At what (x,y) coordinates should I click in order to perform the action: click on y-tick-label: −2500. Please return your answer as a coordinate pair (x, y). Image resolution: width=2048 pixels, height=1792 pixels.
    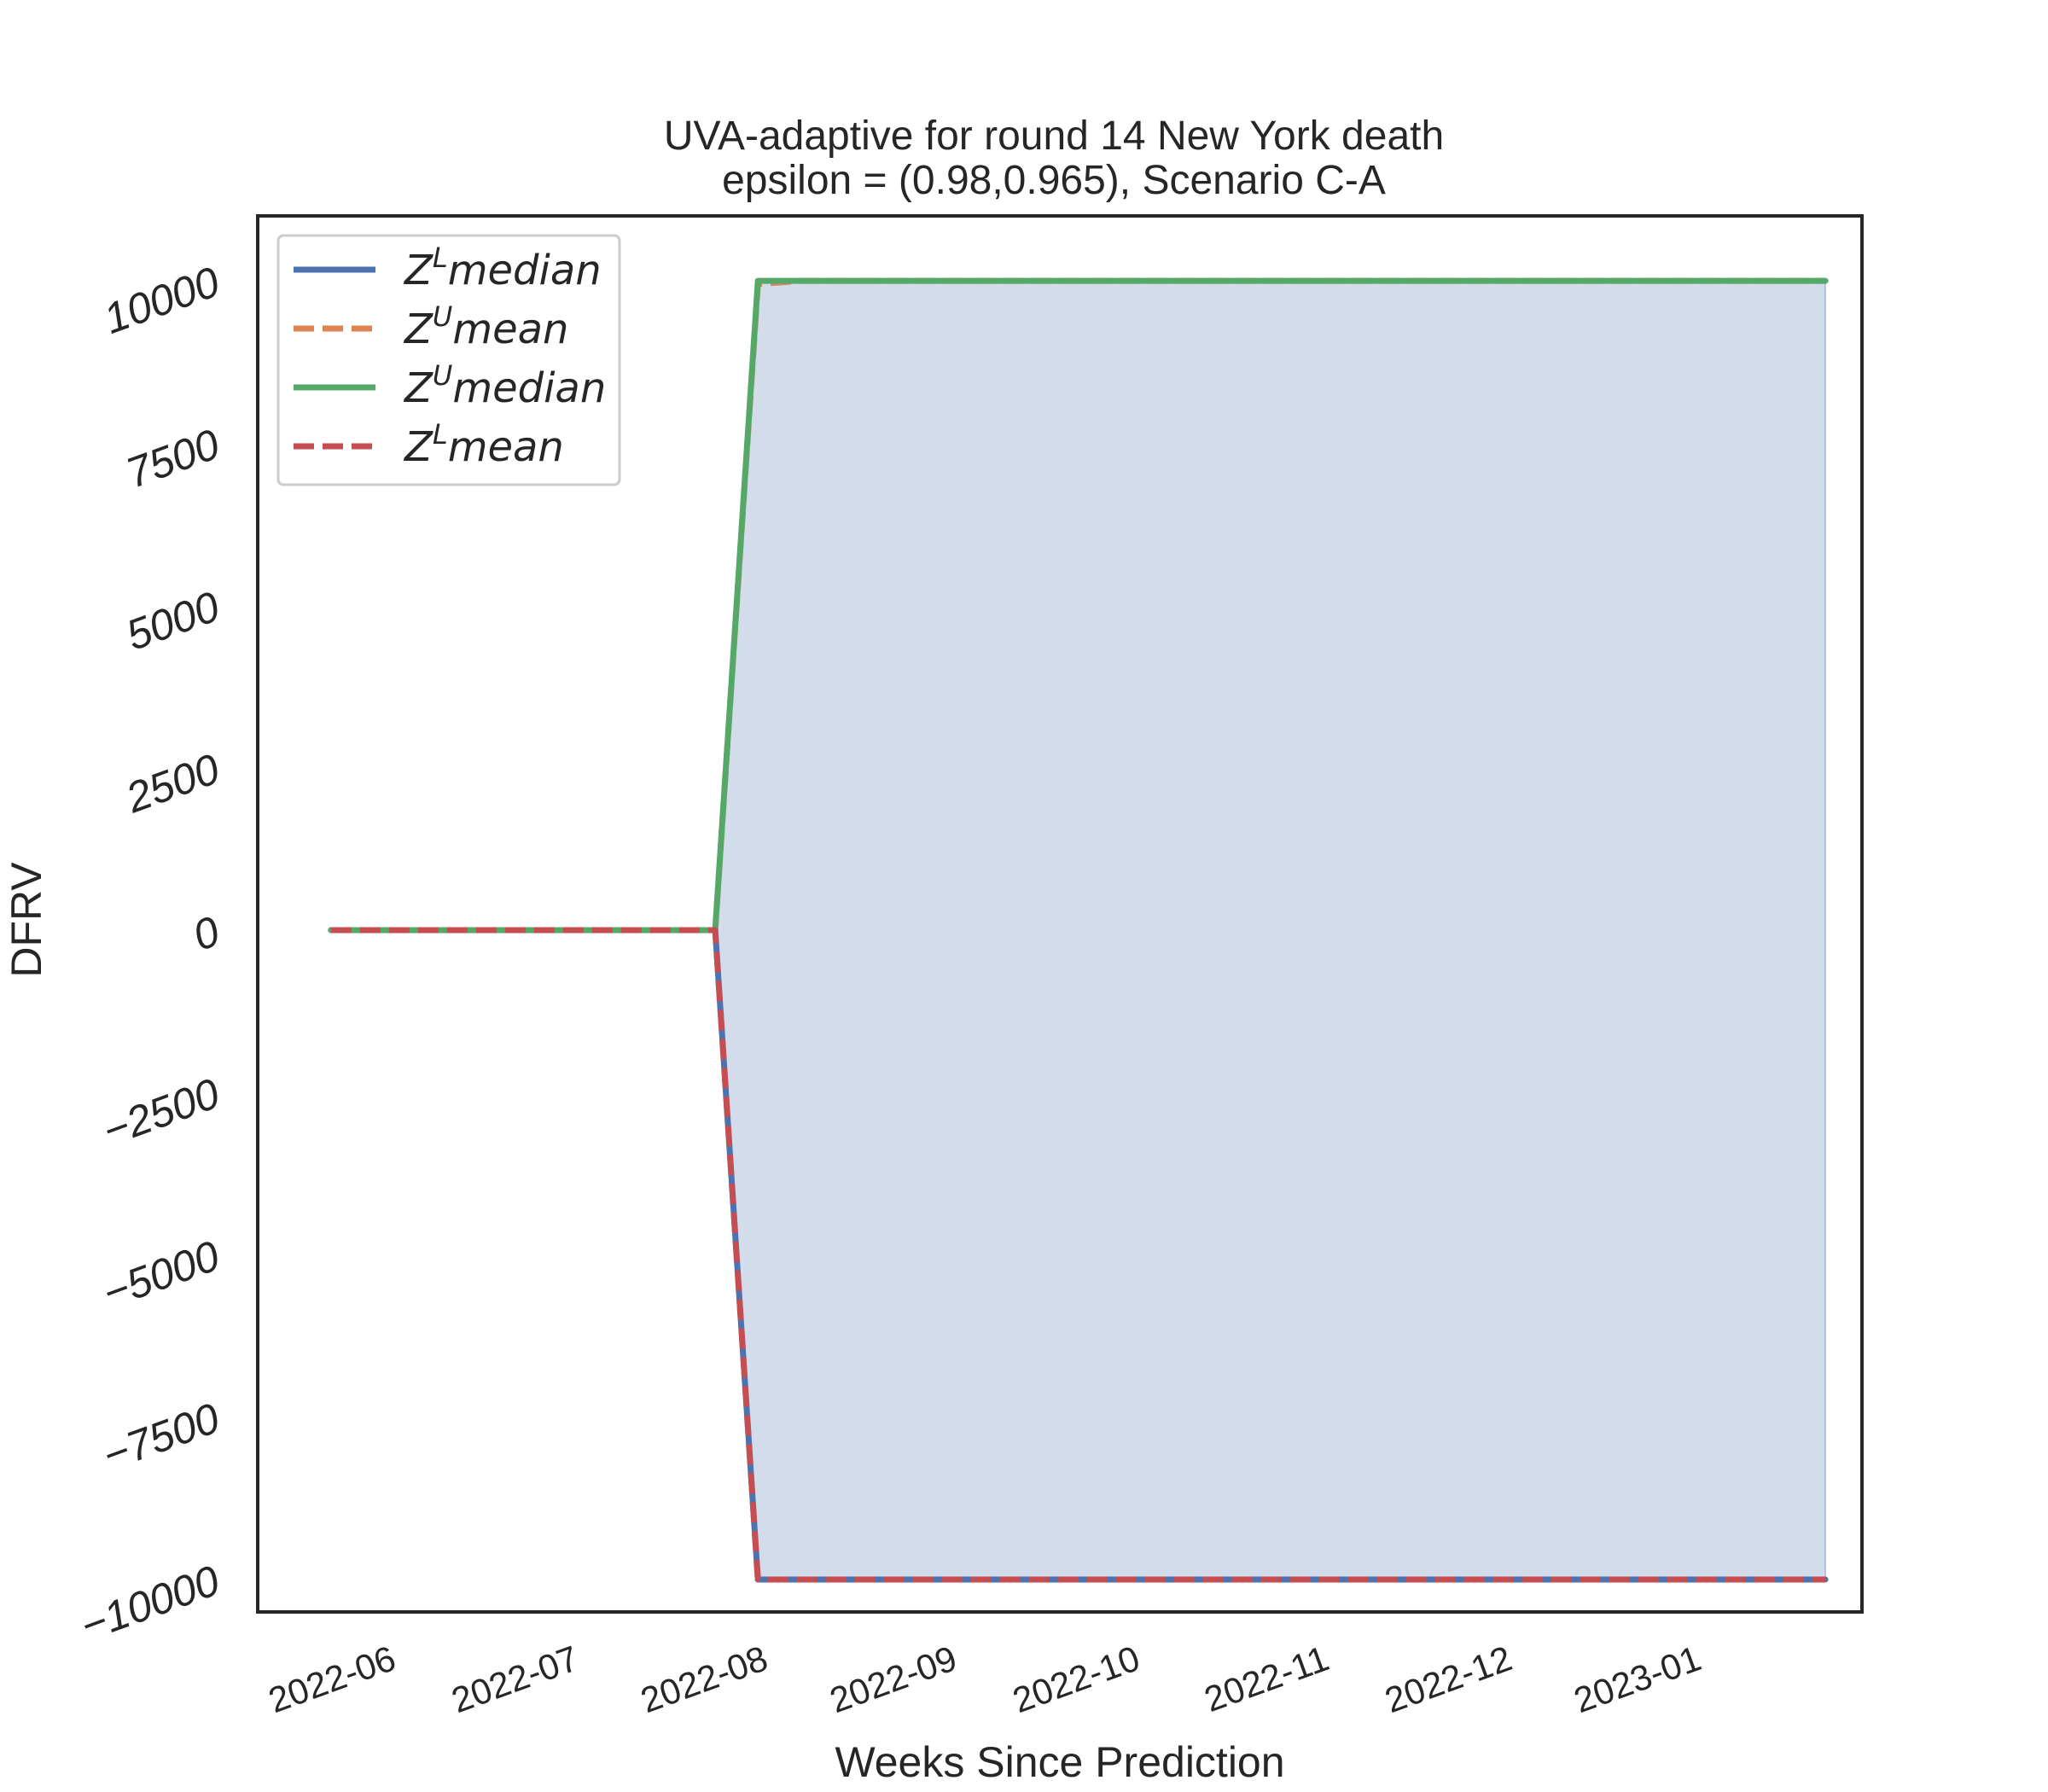
    Looking at the image, I should click on (160, 1112).